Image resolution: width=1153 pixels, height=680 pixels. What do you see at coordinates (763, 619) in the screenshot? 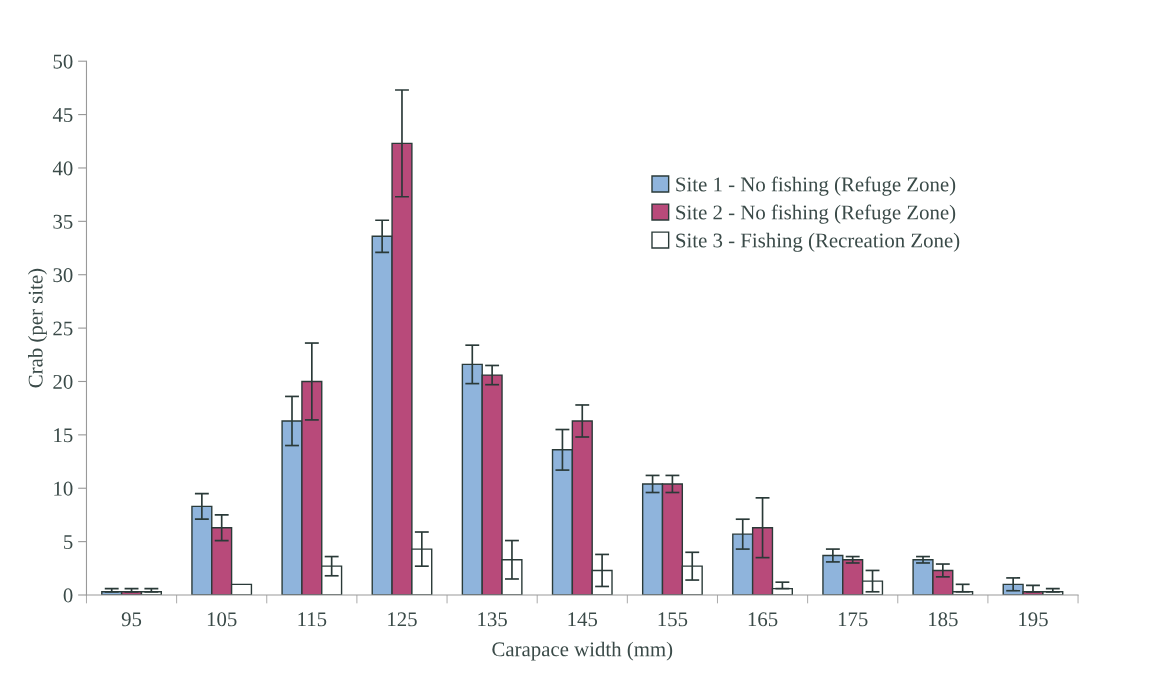
I see `x-tick-label: 165` at bounding box center [763, 619].